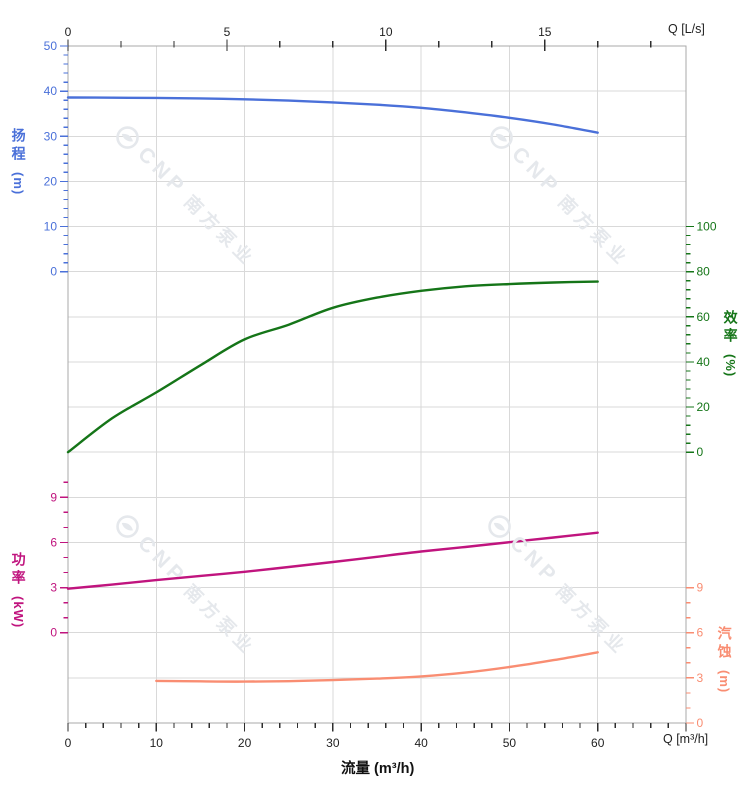 The image size is (752, 797). What do you see at coordinates (18, 590) in the screenshot?
I see `power-axis-title: 功率 (kW)` at bounding box center [18, 590].